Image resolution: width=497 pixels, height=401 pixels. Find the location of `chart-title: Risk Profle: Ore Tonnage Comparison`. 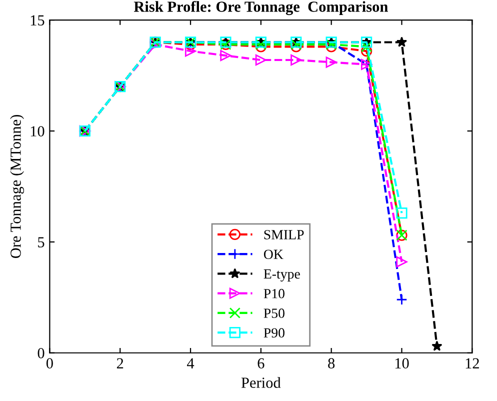

chart-title: Risk Profle: Ore Tonnage Comparison is located at coordinates (261, 8).